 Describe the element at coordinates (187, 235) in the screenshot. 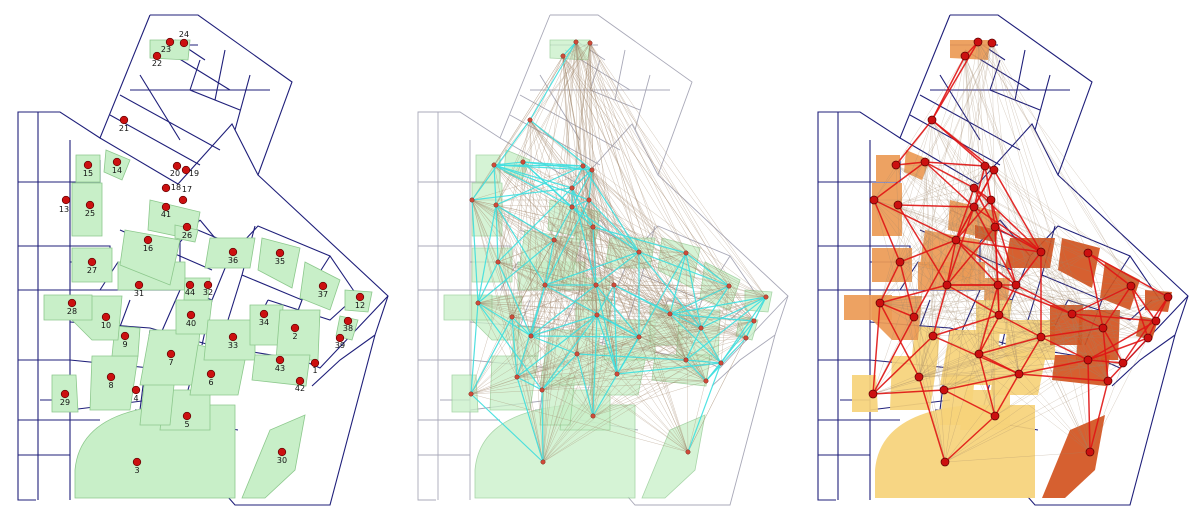

I see `node-label: 26` at that location.